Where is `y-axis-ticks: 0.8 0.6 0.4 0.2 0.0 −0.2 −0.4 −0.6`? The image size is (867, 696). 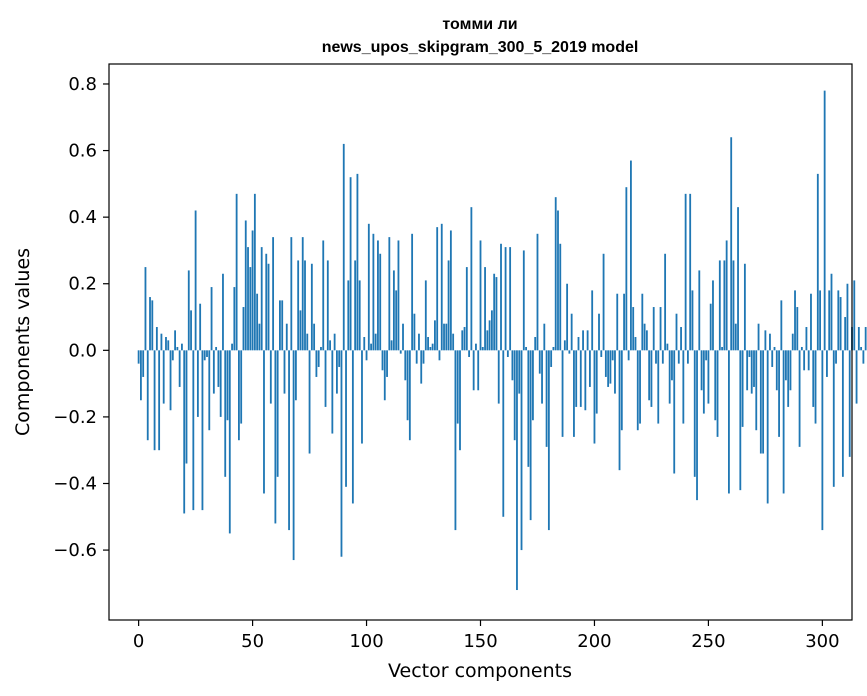 y-axis-ticks: 0.8 0.6 0.4 0.2 0.0 −0.2 −0.4 −0.6 is located at coordinates (81, 317).